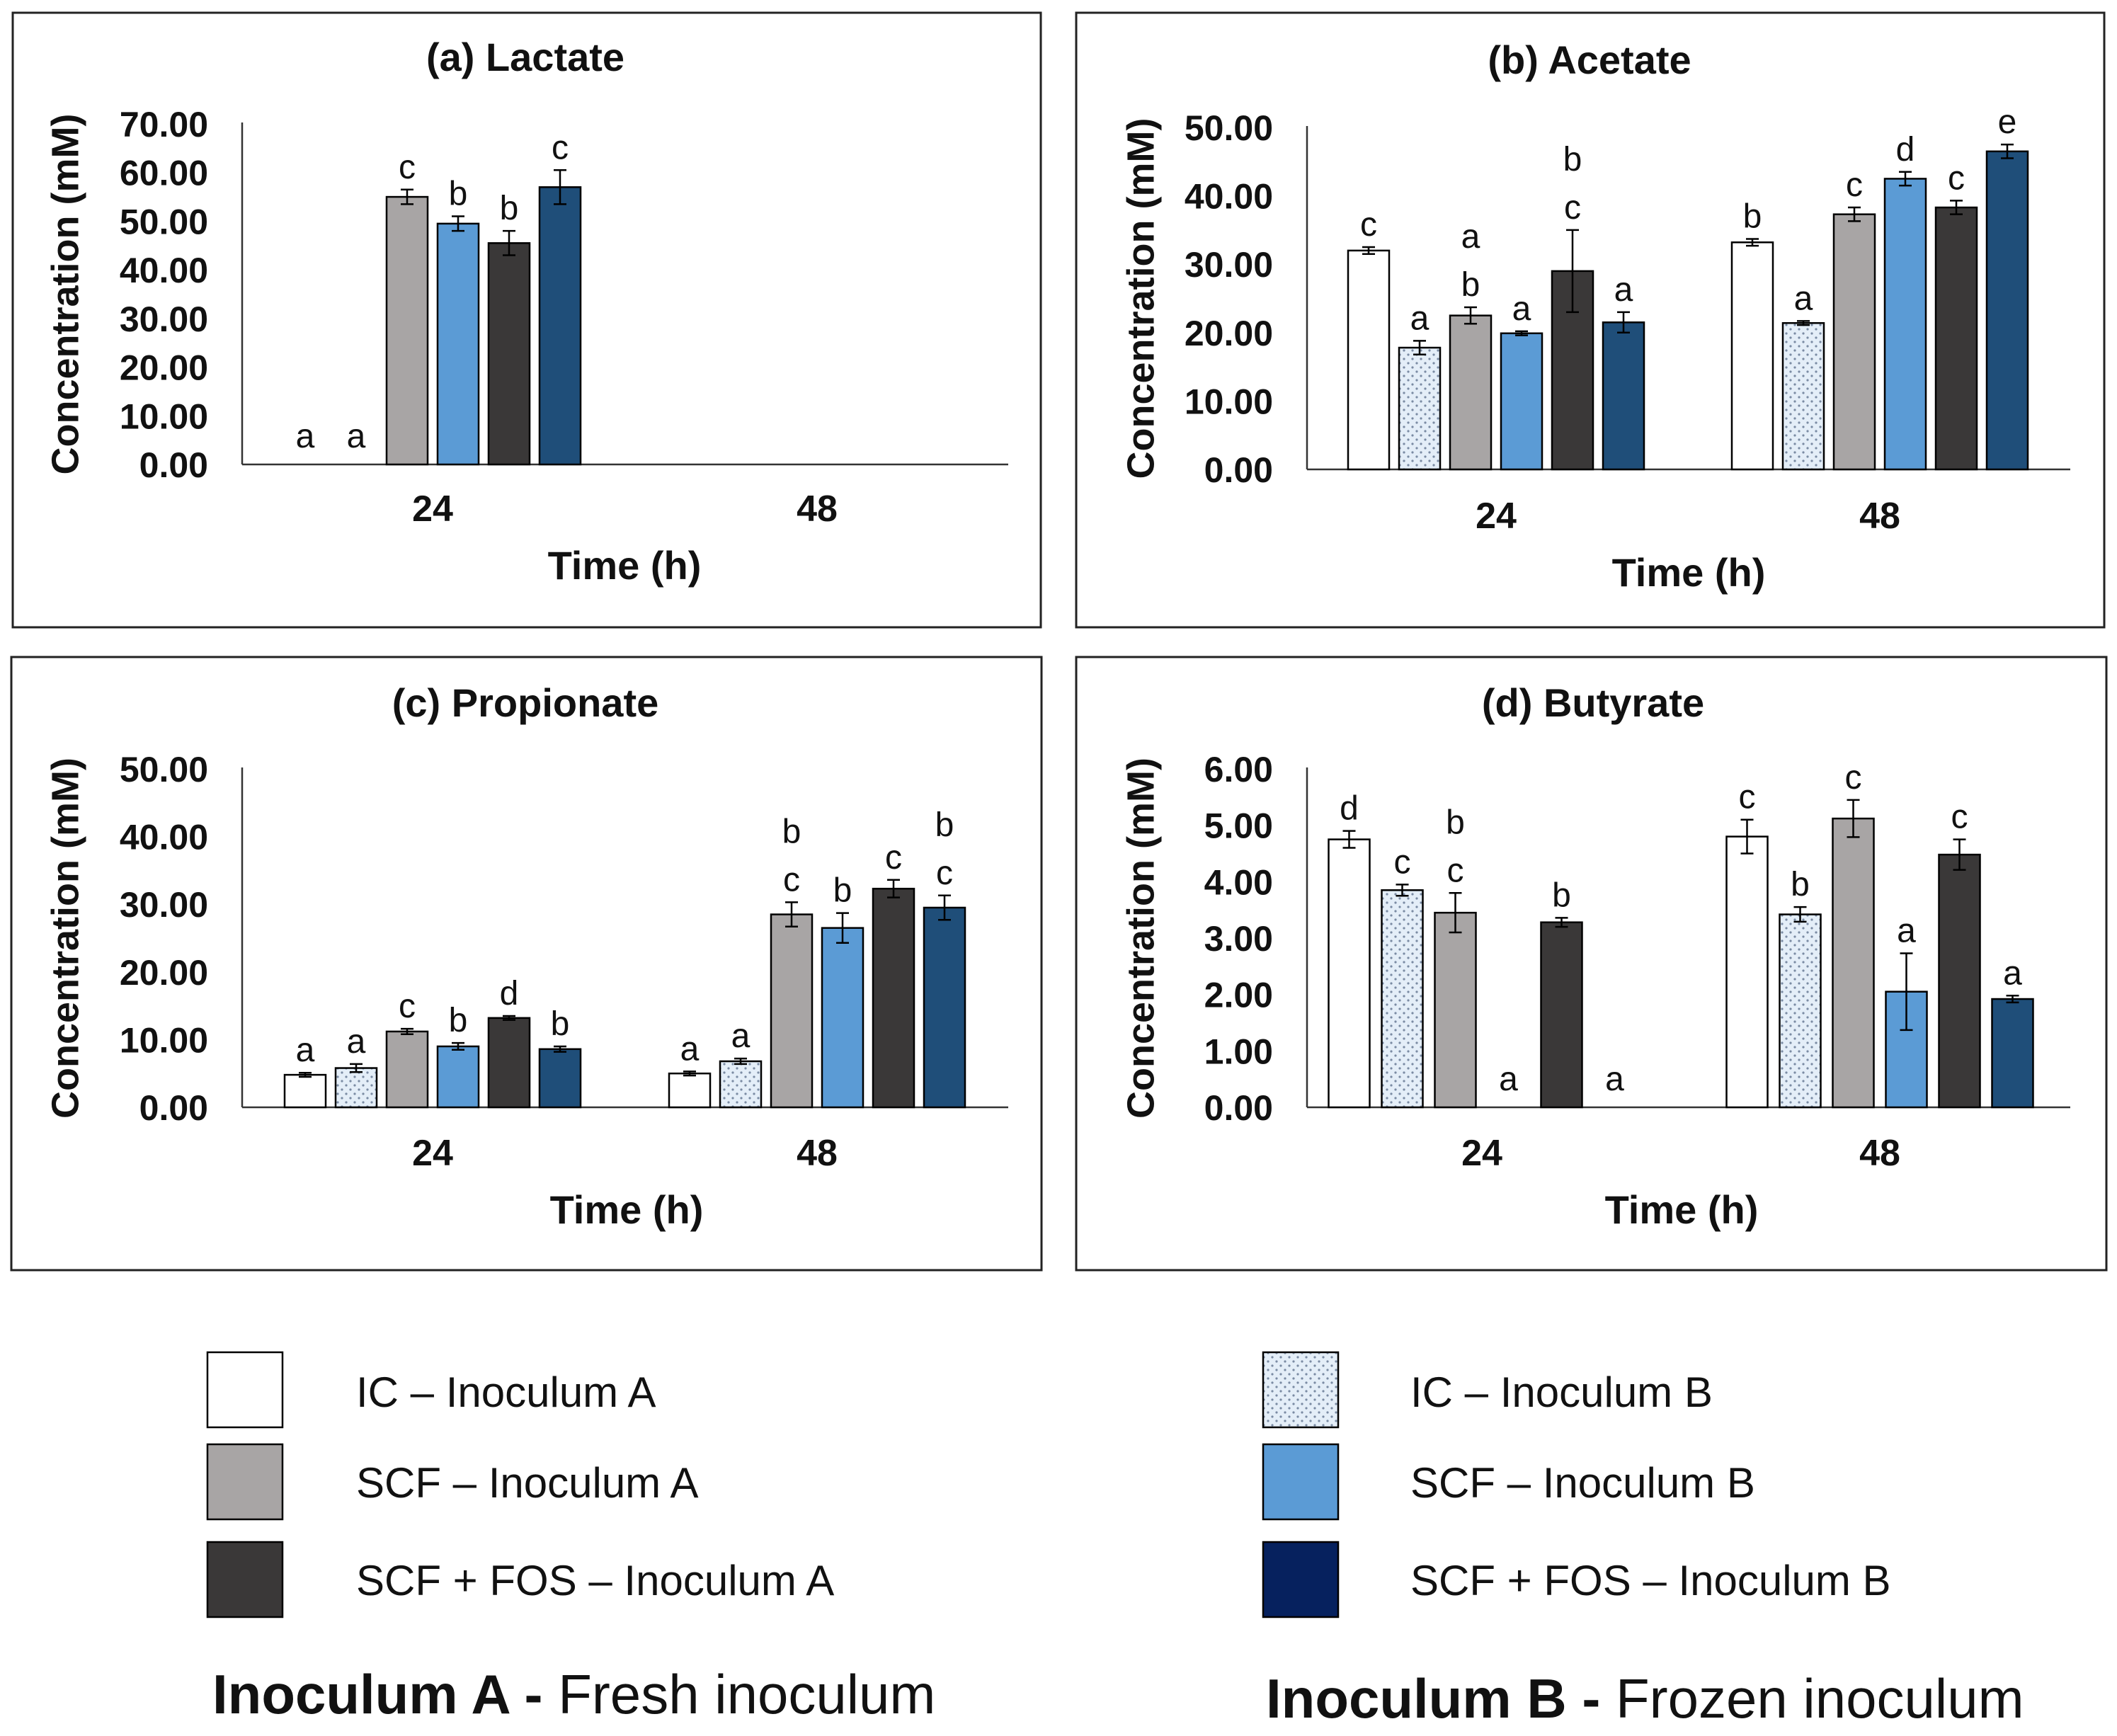 The height and width of the screenshot is (1736, 2117). Describe the element at coordinates (164, 222) in the screenshot. I see `y-tick-label: 50.00` at that location.